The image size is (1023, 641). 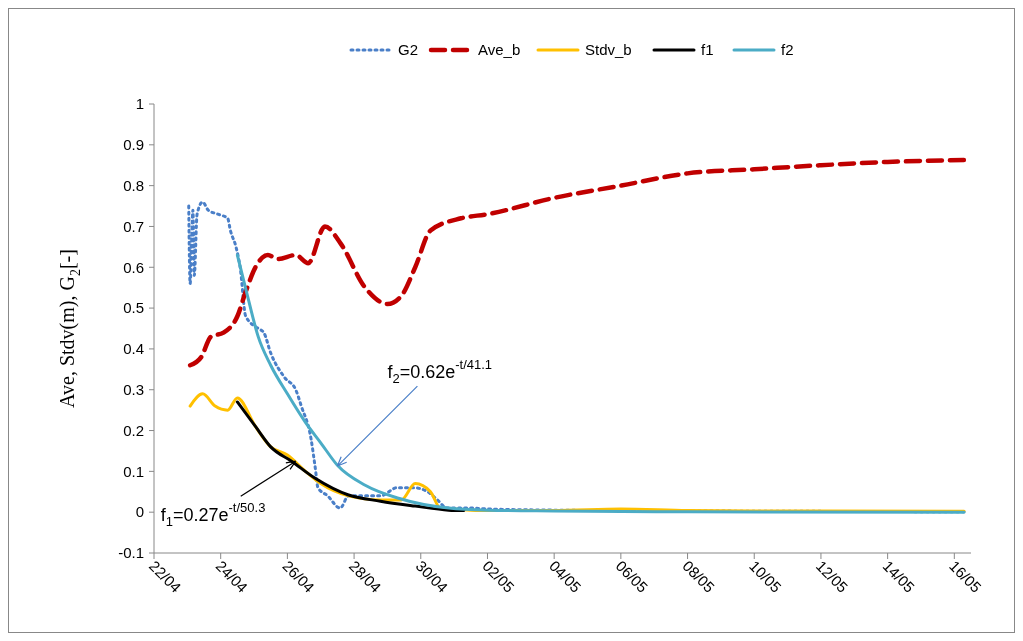 I want to click on annotation: f$_{2}$=0.62e$^{-t/41.1}$, so click(x=440, y=371).